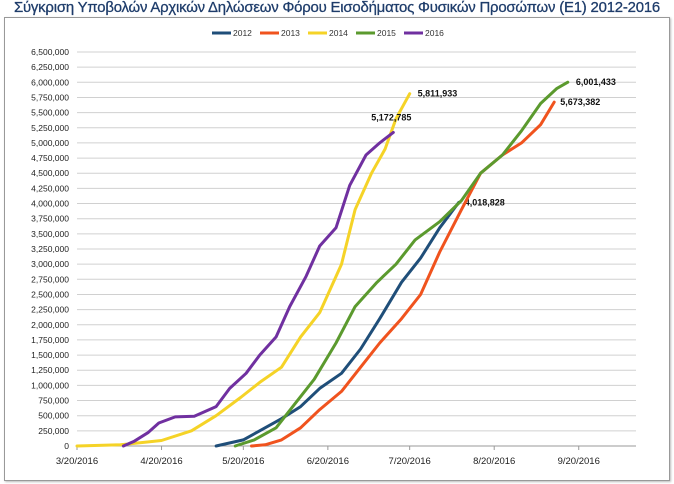 Image resolution: width=674 pixels, height=484 pixels. Describe the element at coordinates (50, 310) in the screenshot. I see `y-tick-label: 2,250,000` at that location.